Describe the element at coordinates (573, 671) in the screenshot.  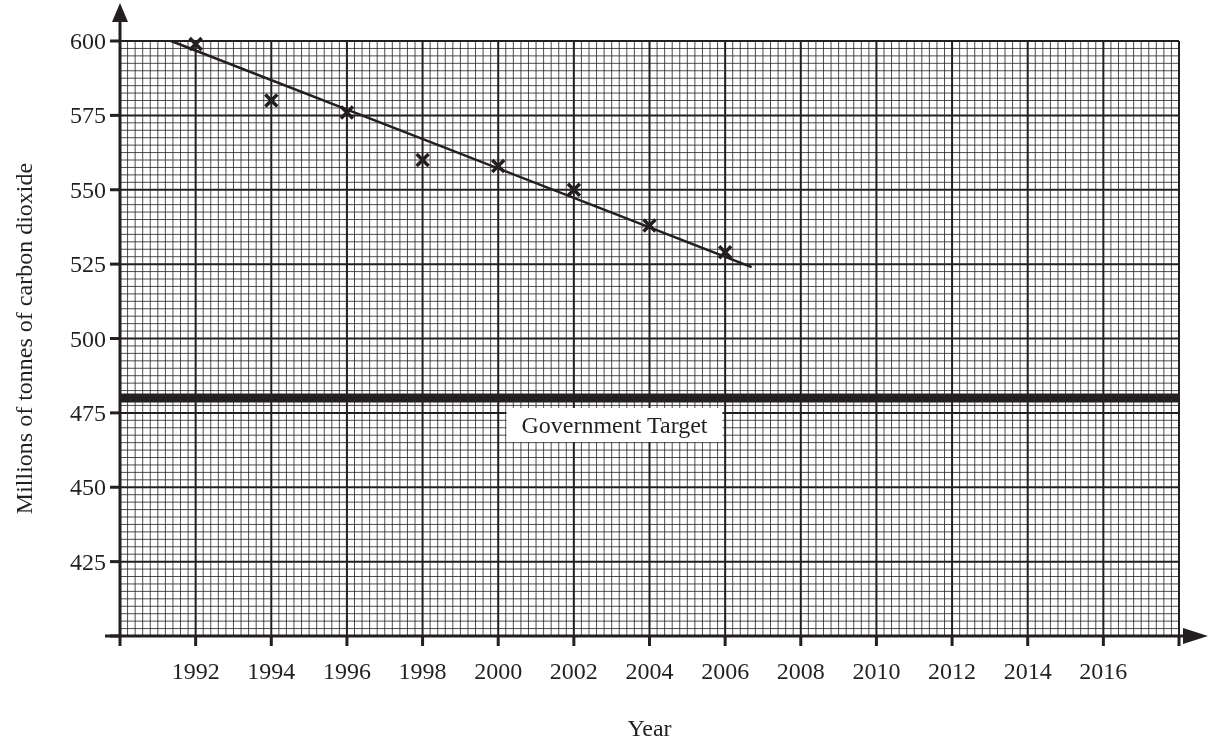
I see `x-tick-label: 2002` at that location.